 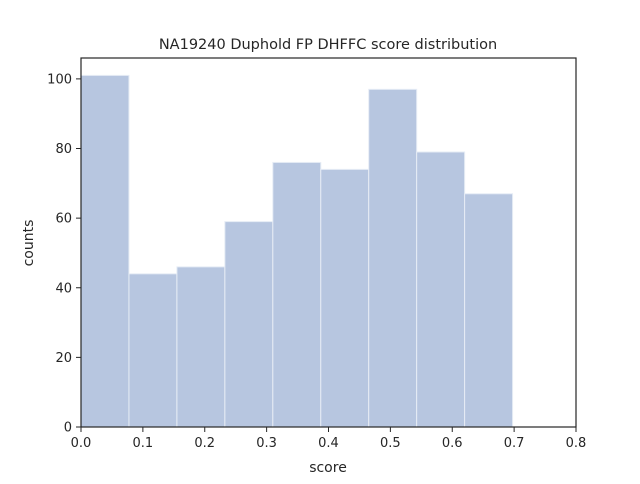 What do you see at coordinates (63, 219) in the screenshot?
I see `y-tick-label-3: 60` at bounding box center [63, 219].